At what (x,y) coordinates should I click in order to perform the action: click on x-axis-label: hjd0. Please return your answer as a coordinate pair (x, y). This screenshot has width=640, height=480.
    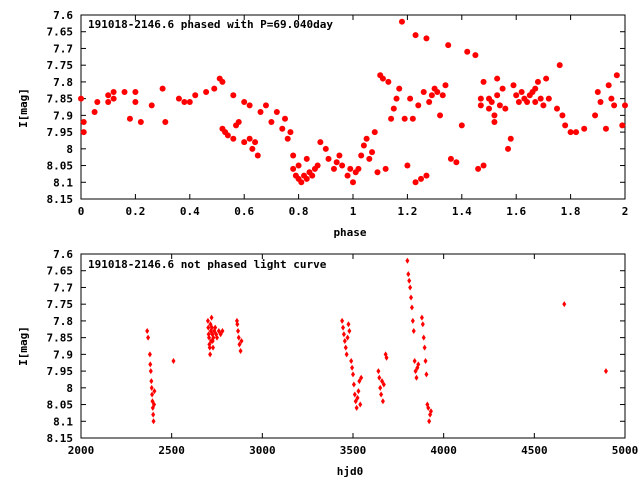
    Looking at the image, I should click on (350, 471).